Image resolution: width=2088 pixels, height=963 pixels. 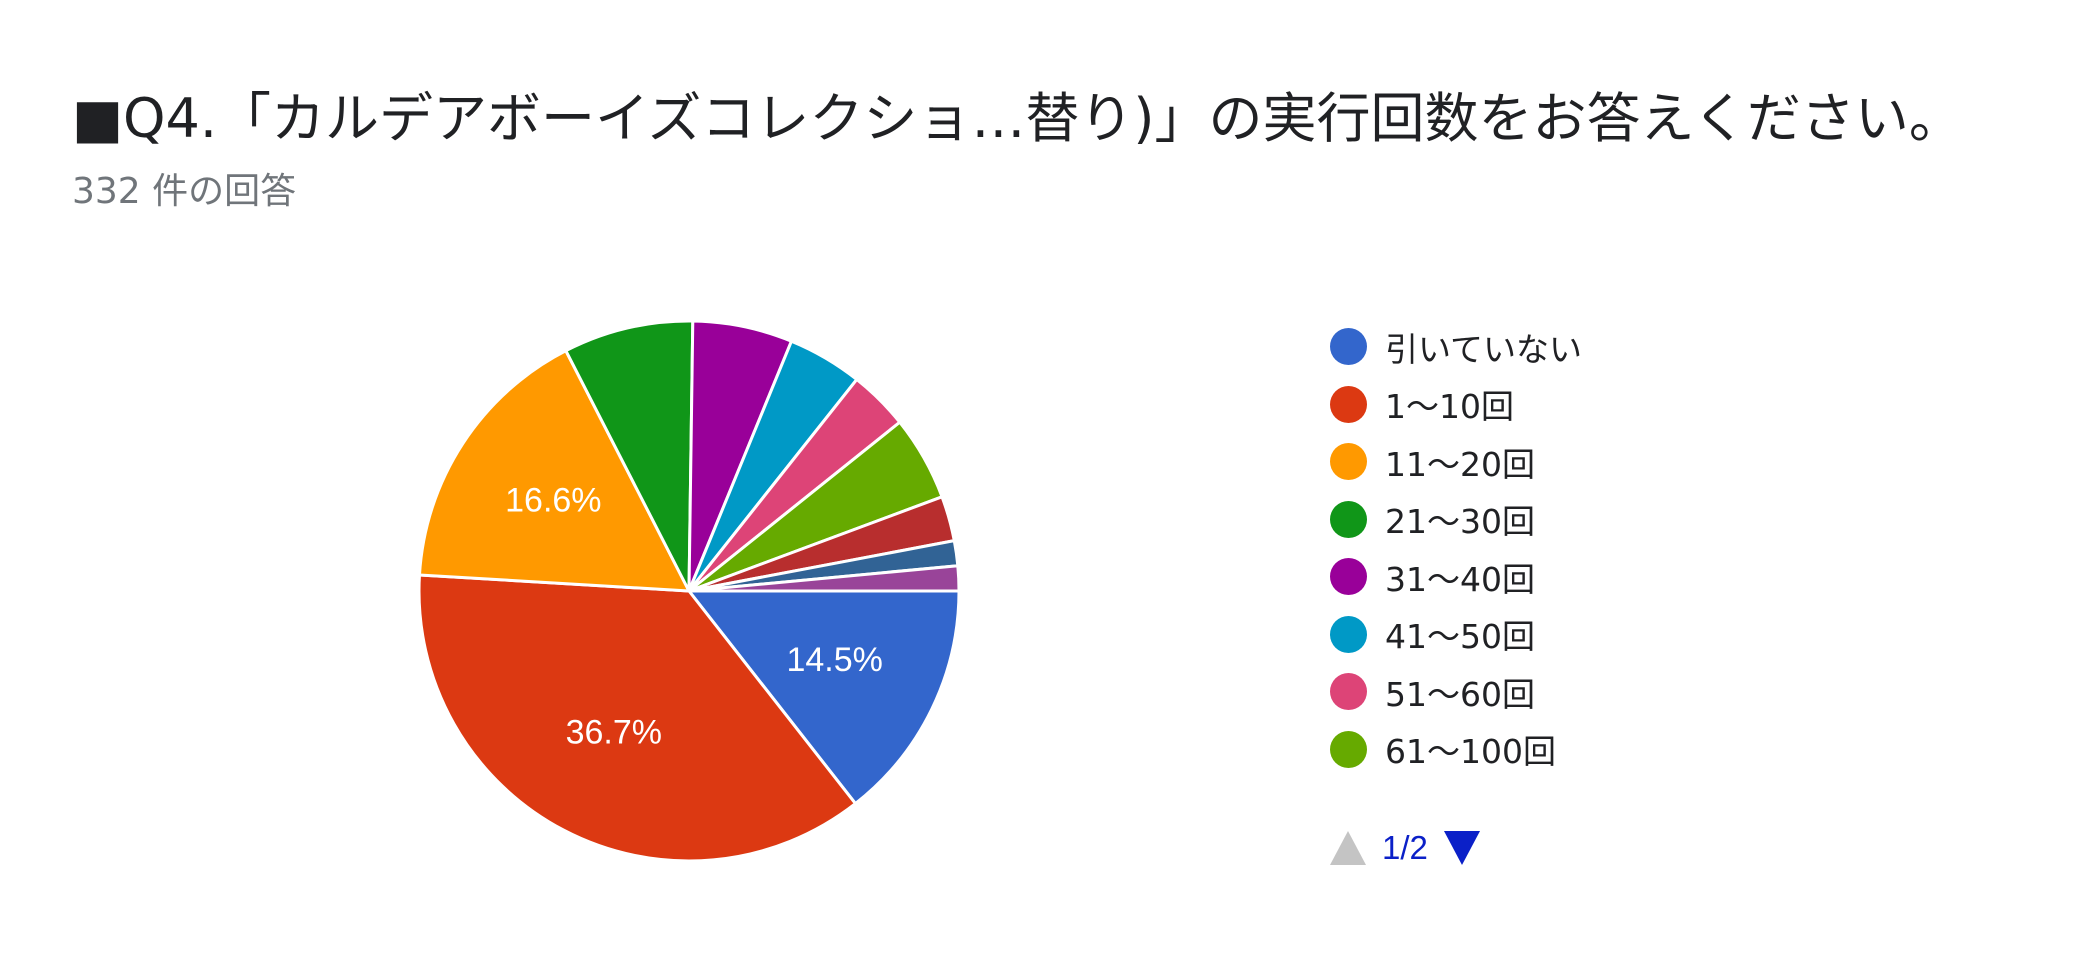 I want to click on pie-slices, so click(x=689, y=591).